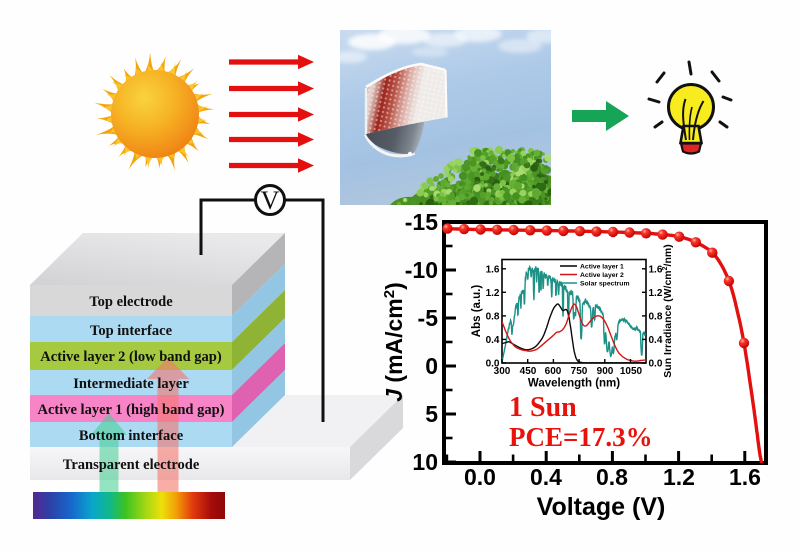 This screenshot has width=800, height=552. Describe the element at coordinates (631, 371) in the screenshot. I see `svg-text: 1050` at that location.